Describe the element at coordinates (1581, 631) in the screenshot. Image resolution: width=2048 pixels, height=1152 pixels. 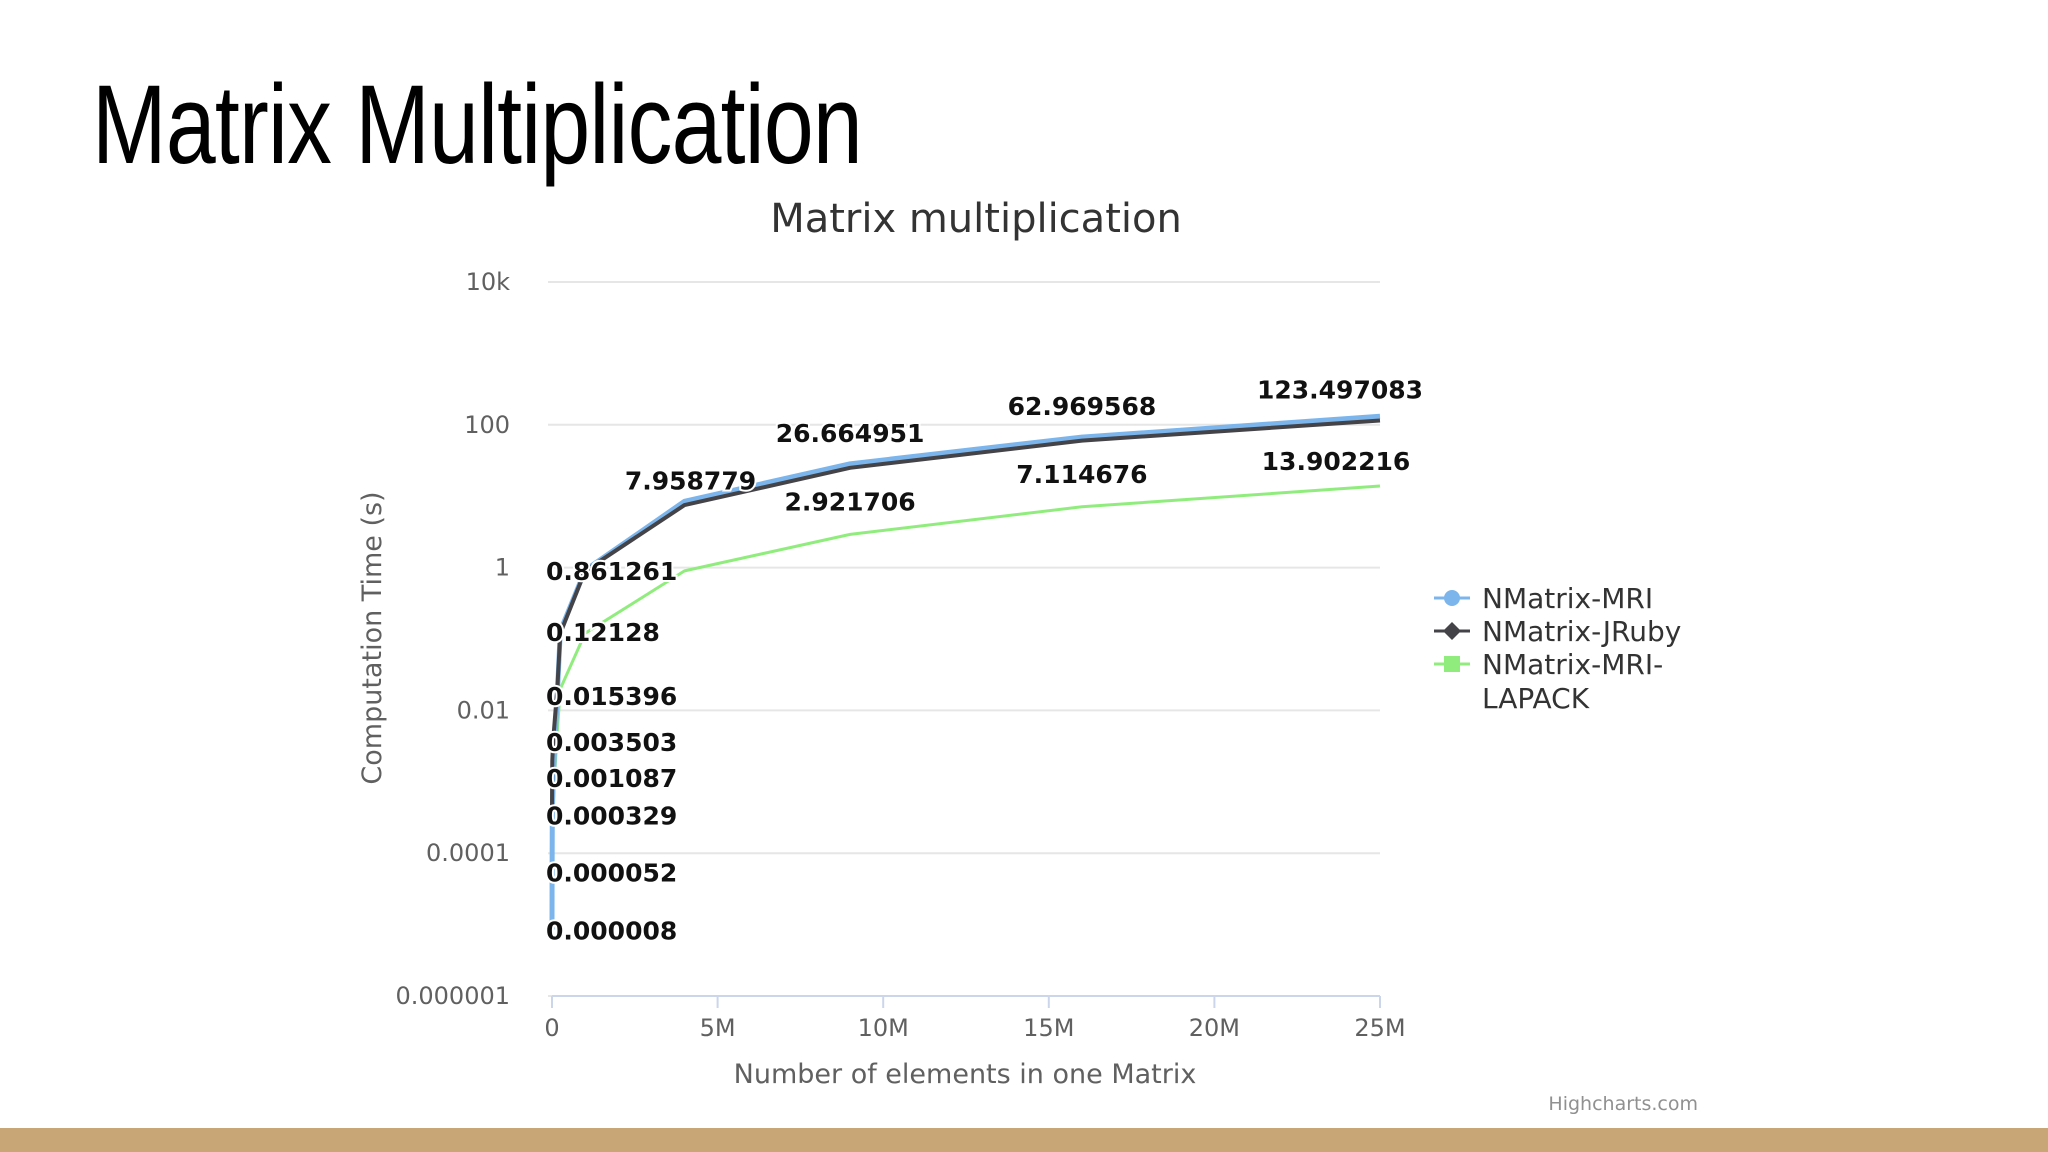
I see `legend-label: NMatrix-JRuby` at that location.